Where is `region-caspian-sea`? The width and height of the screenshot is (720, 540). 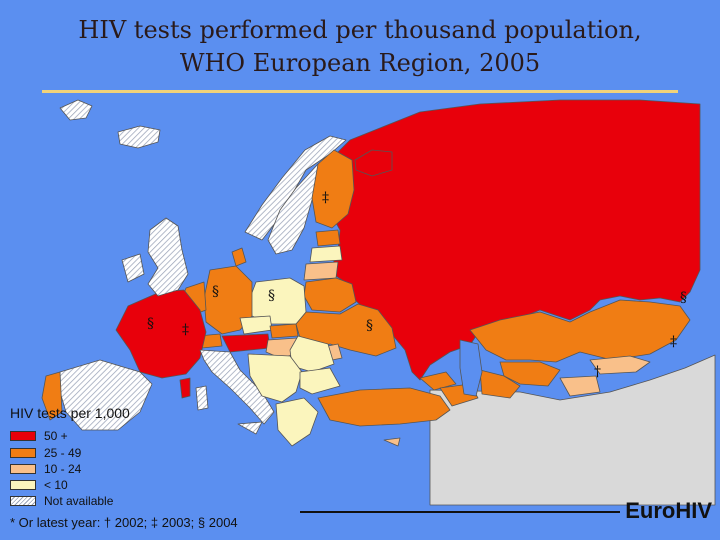
region-caspian-sea is located at coordinates (471, 368).